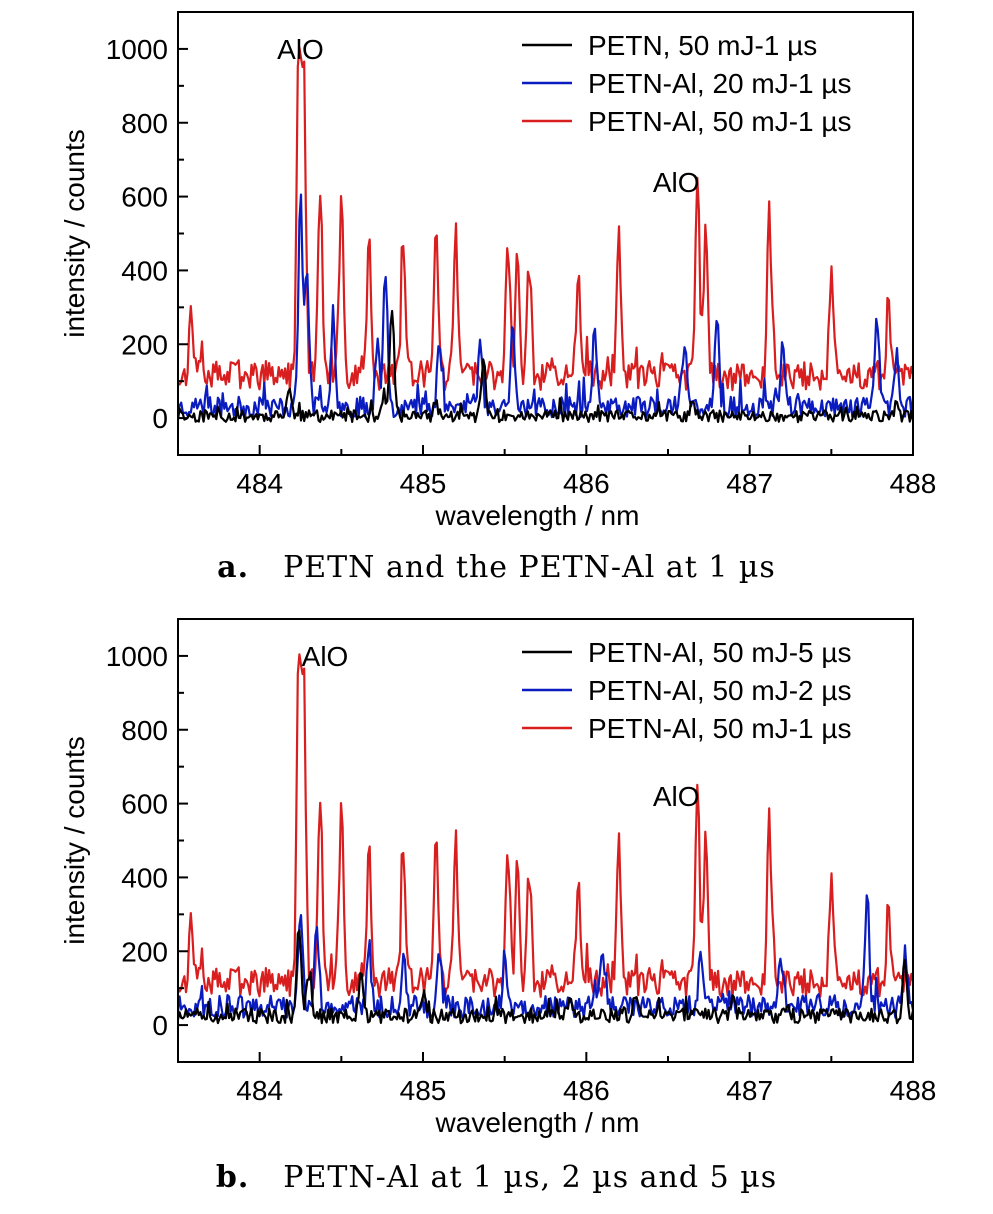  What do you see at coordinates (702, 45) in the screenshot?
I see `legend-entry: PETN, 50 mJ-1 µs` at bounding box center [702, 45].